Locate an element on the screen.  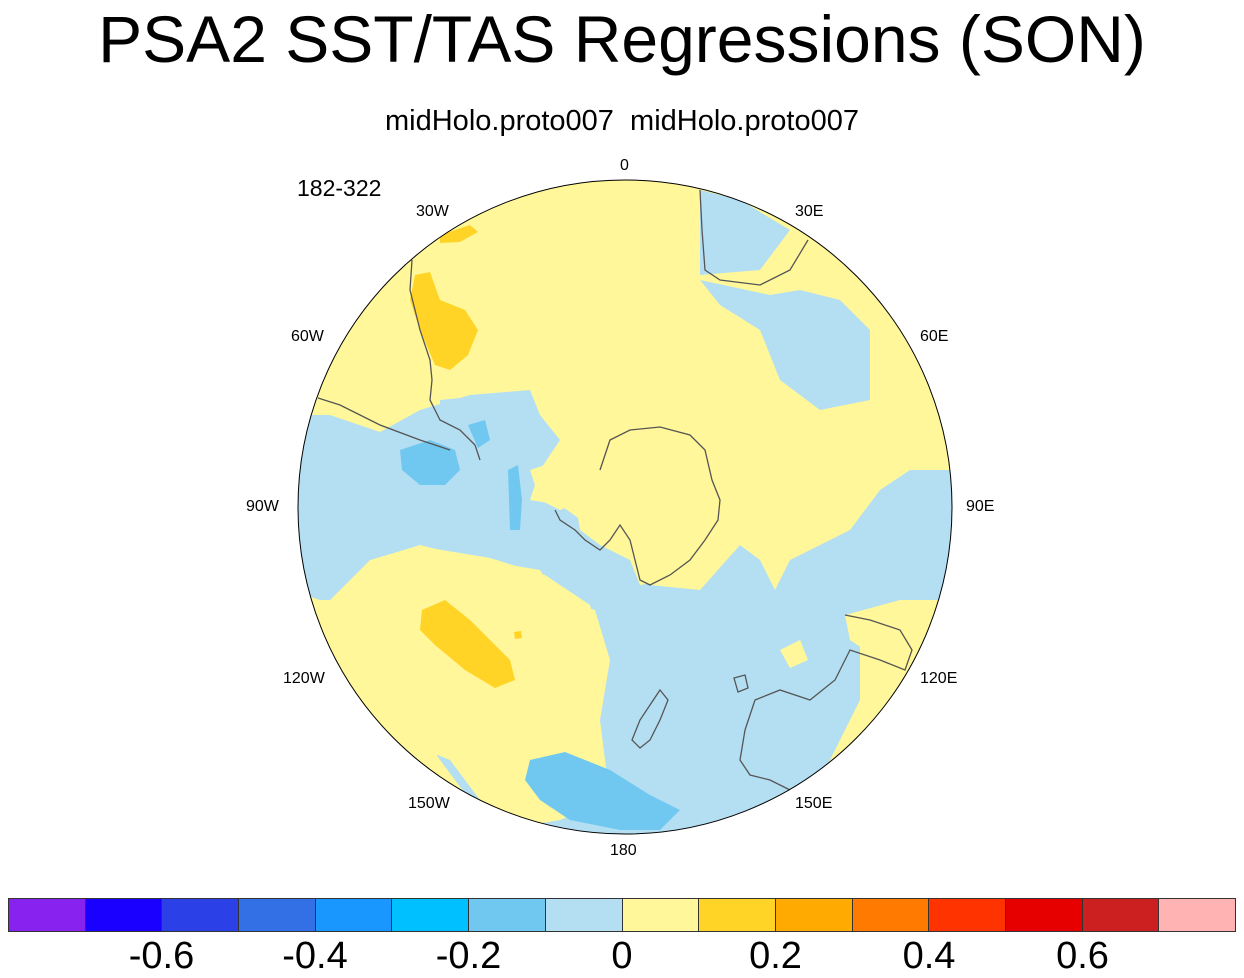
colorbar-tick-label: -0.2 is located at coordinates (468, 956).